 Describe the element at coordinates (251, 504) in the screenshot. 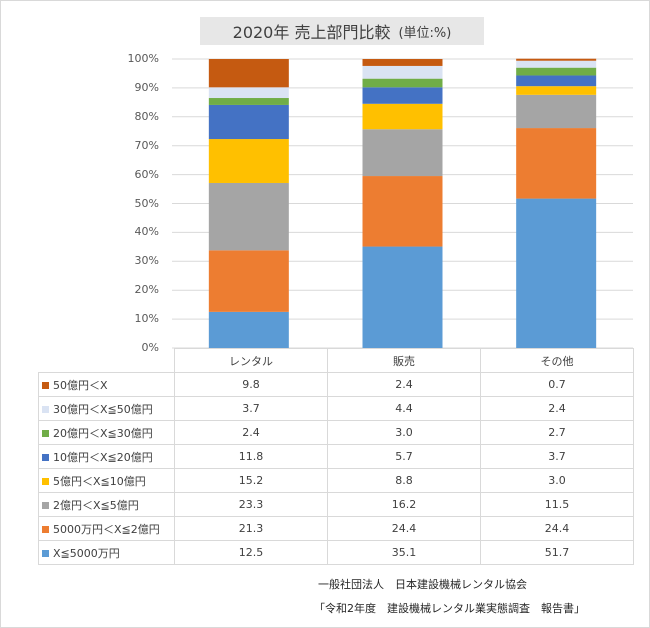

I see `data-label: 23.3` at that location.